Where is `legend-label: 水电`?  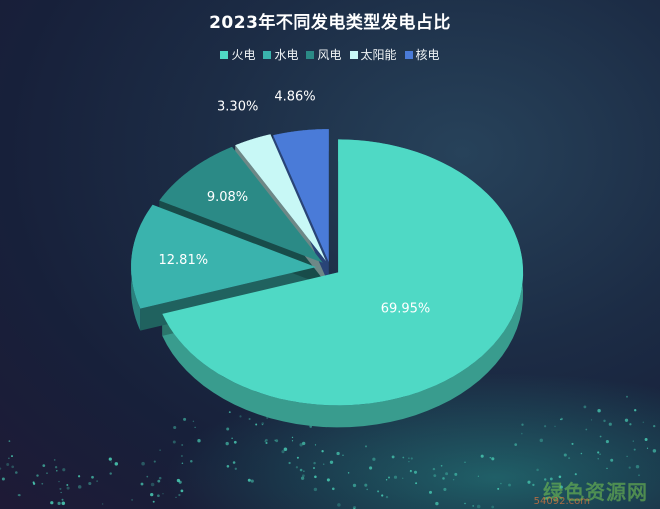
legend-label: 水电 is located at coordinates (286, 55).